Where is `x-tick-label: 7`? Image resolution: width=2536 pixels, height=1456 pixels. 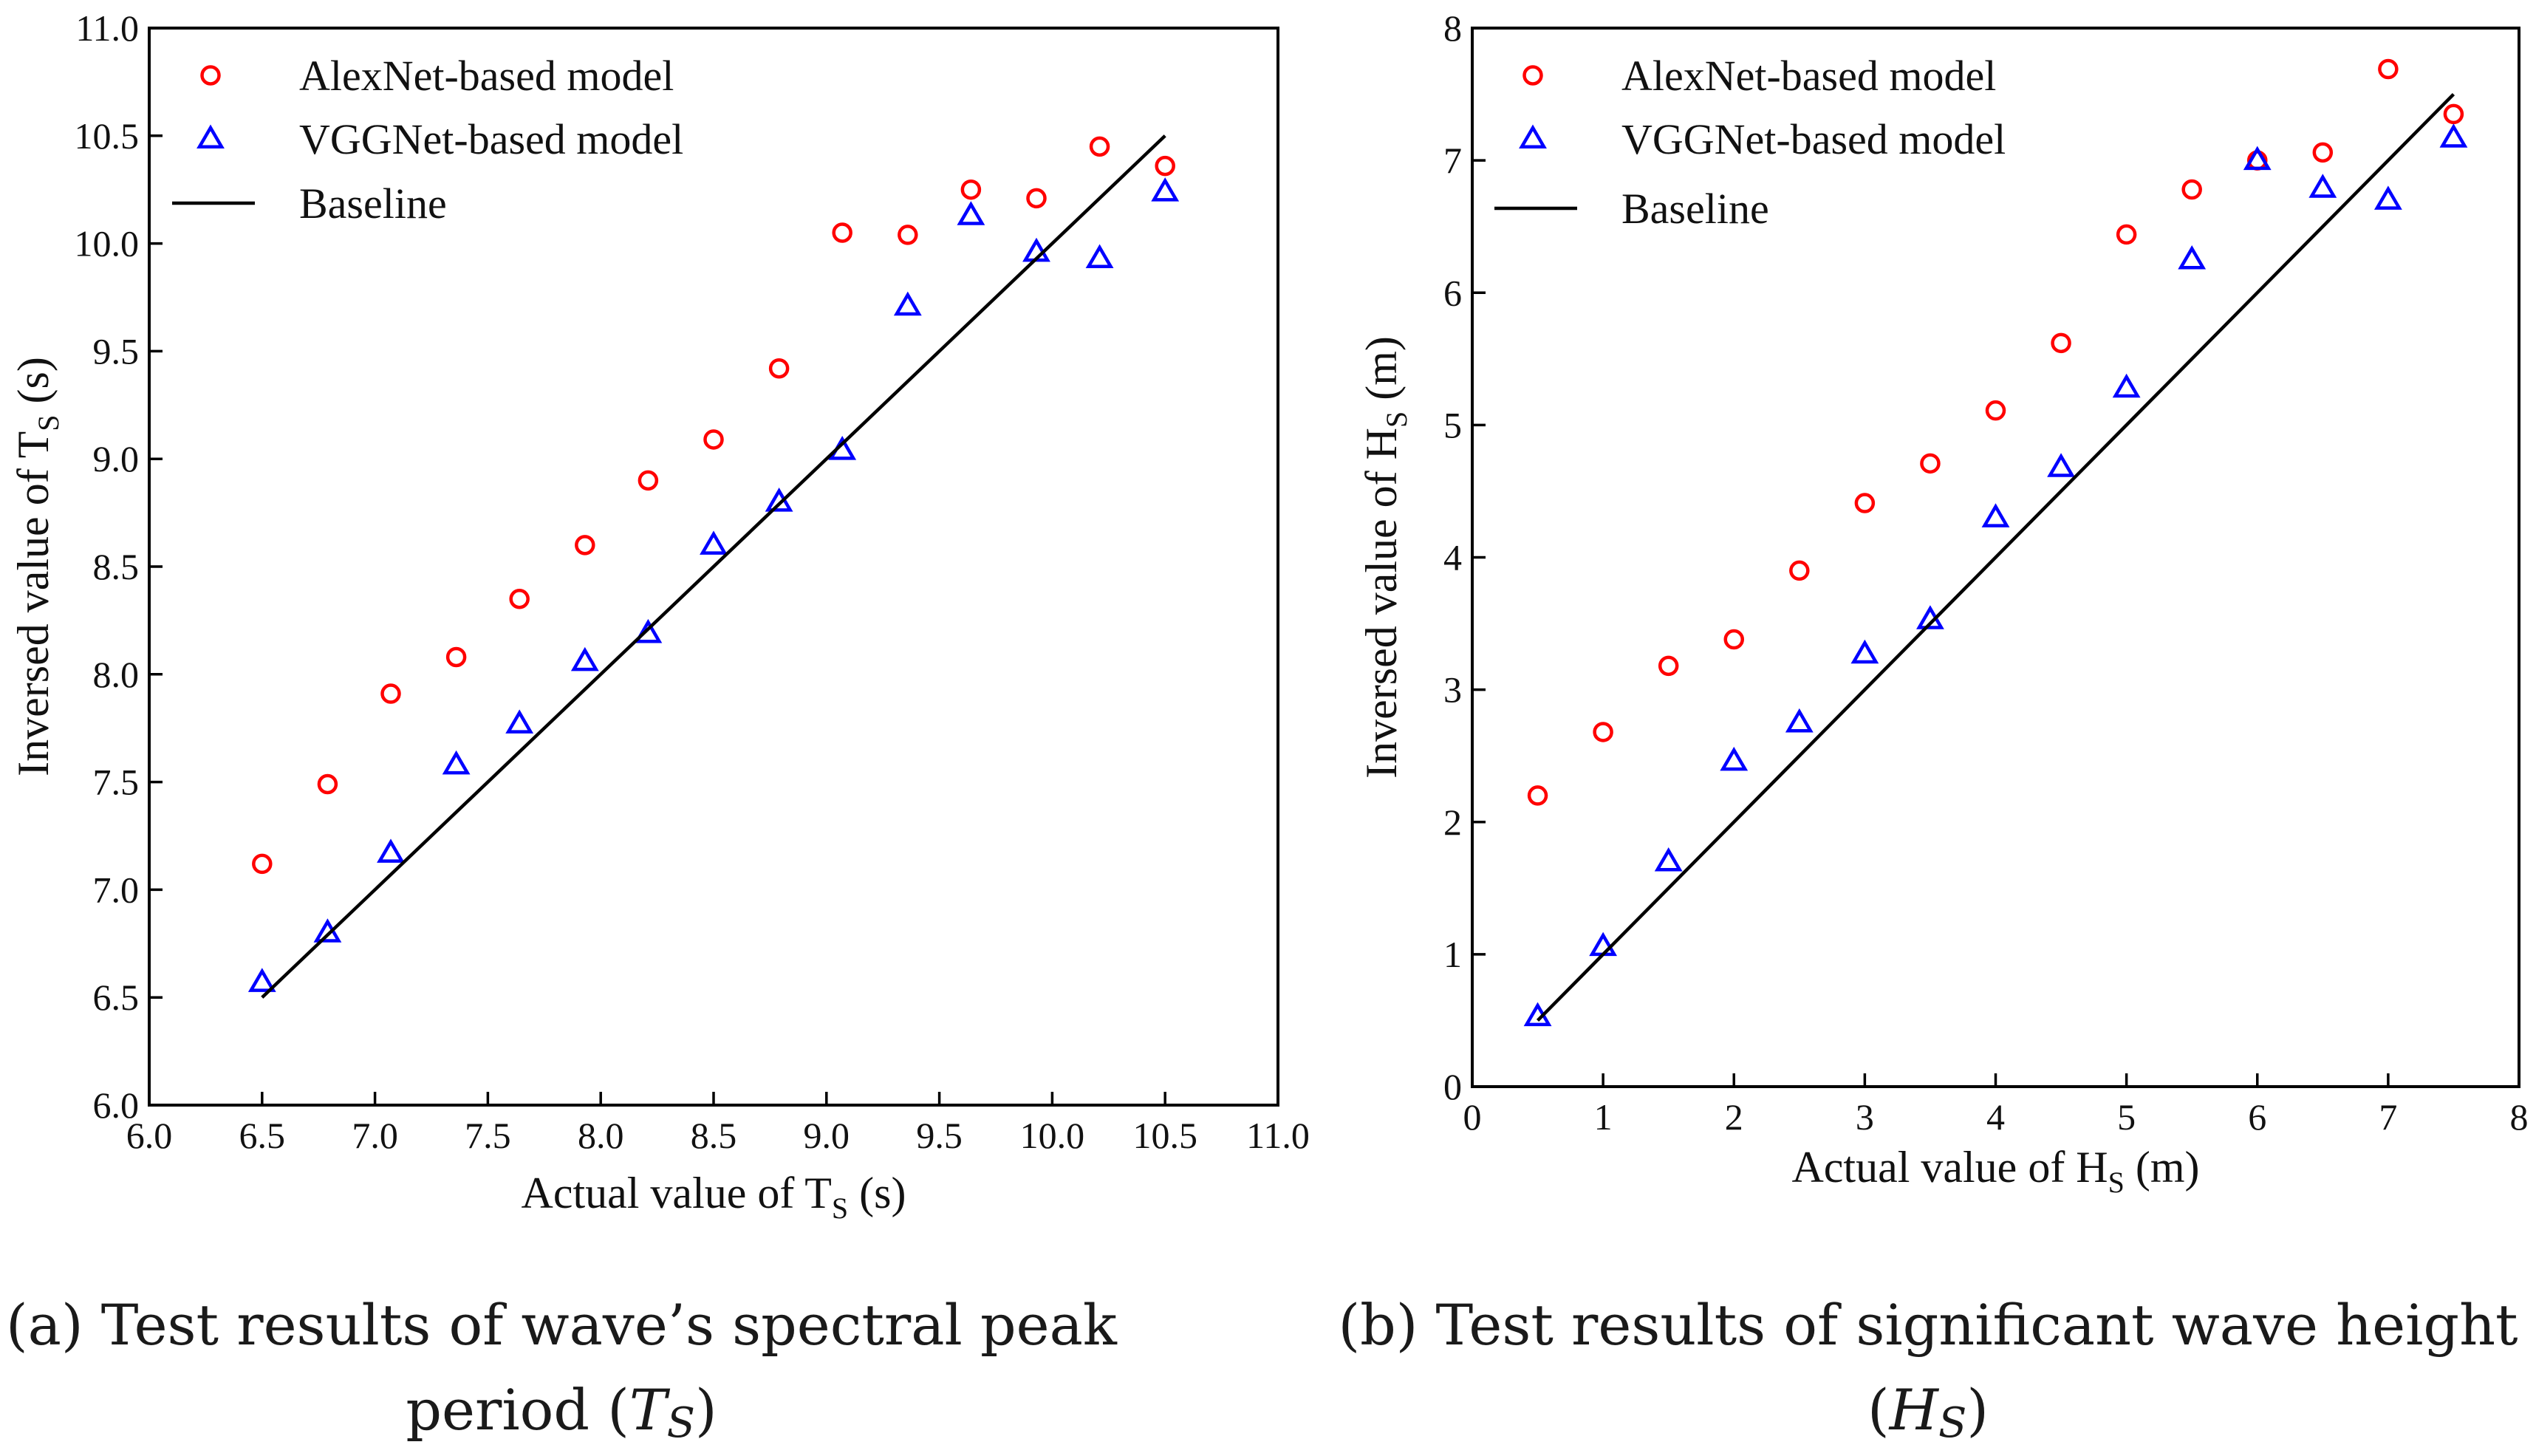 x-tick-label: 7 is located at coordinates (2388, 1117).